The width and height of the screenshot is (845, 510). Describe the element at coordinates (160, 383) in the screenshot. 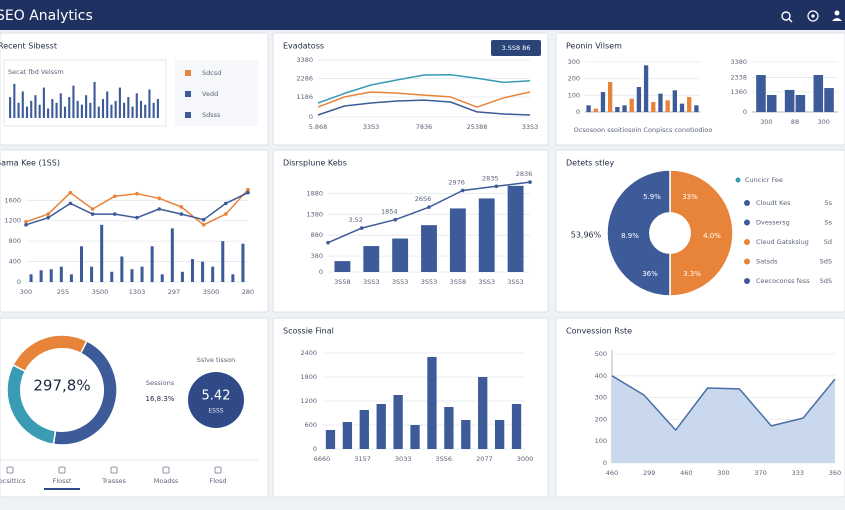

I see `stat-label: Sessions` at that location.